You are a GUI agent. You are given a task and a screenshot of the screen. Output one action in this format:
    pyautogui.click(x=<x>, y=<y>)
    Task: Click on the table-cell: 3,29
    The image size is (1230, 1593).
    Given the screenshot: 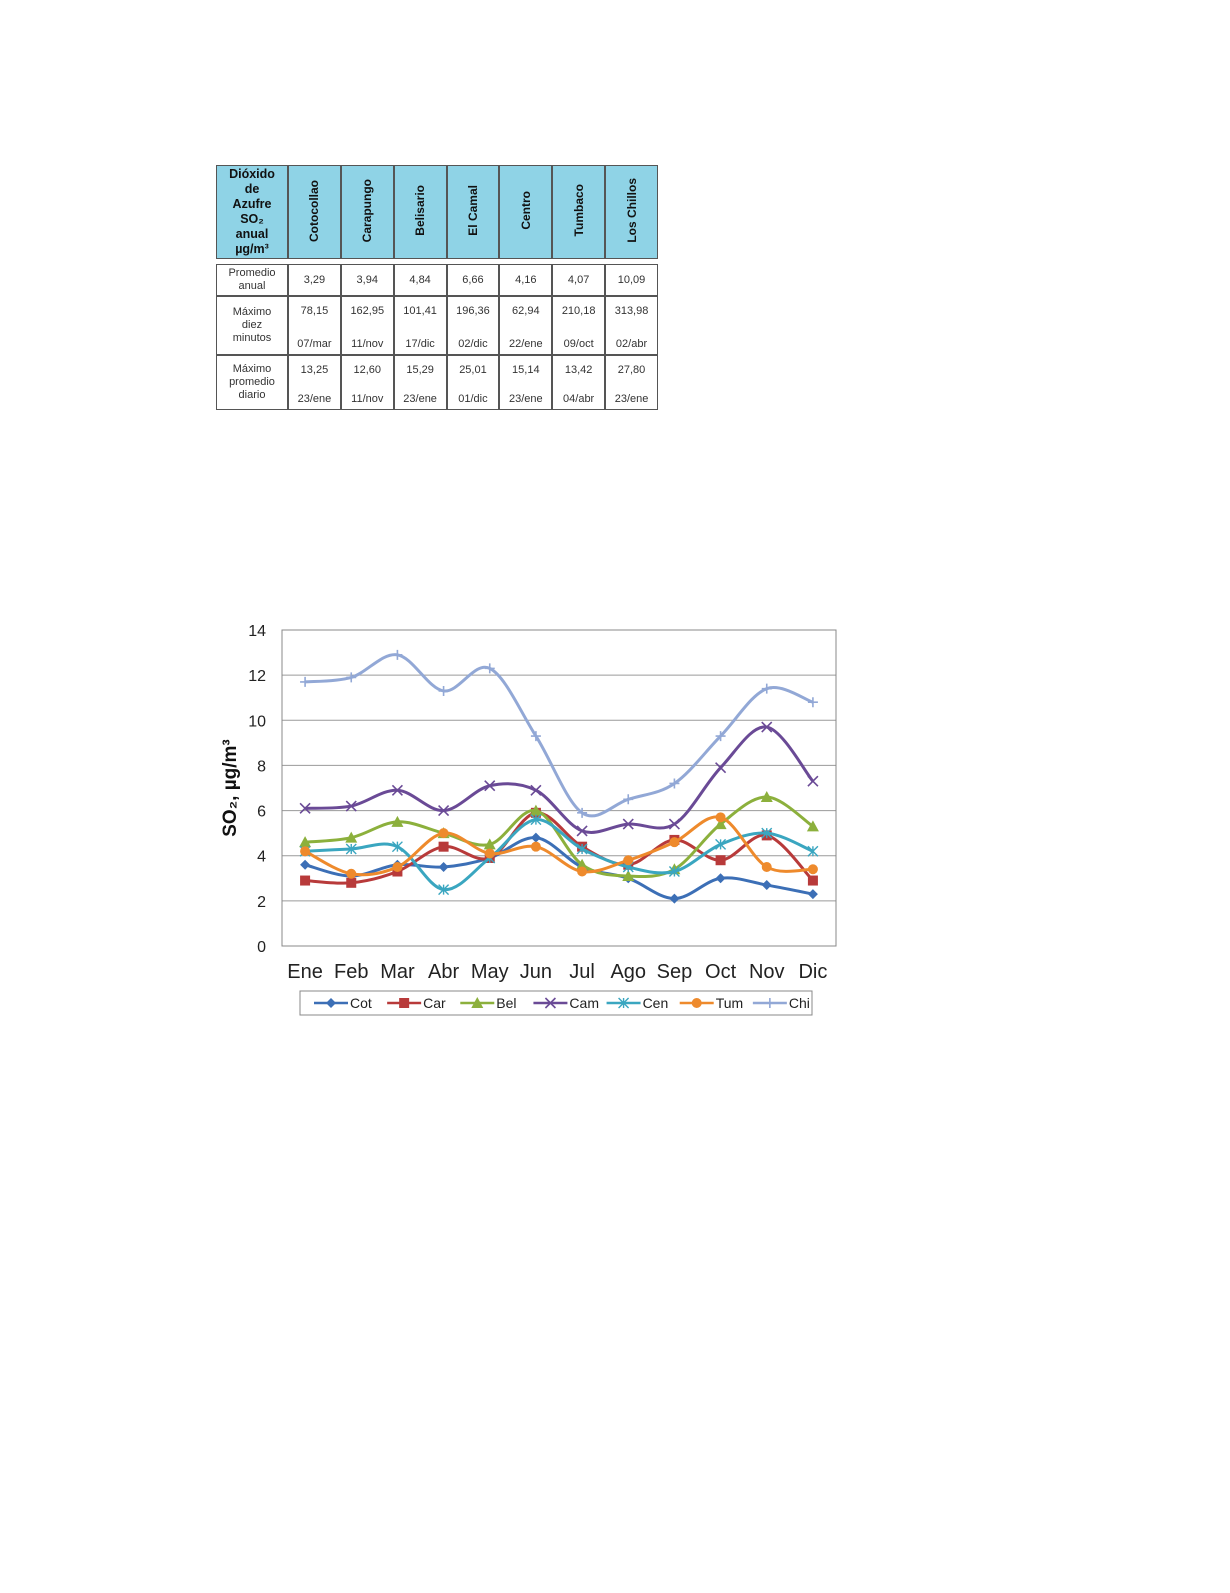 What is the action you would take?
    pyautogui.click(x=314, y=280)
    